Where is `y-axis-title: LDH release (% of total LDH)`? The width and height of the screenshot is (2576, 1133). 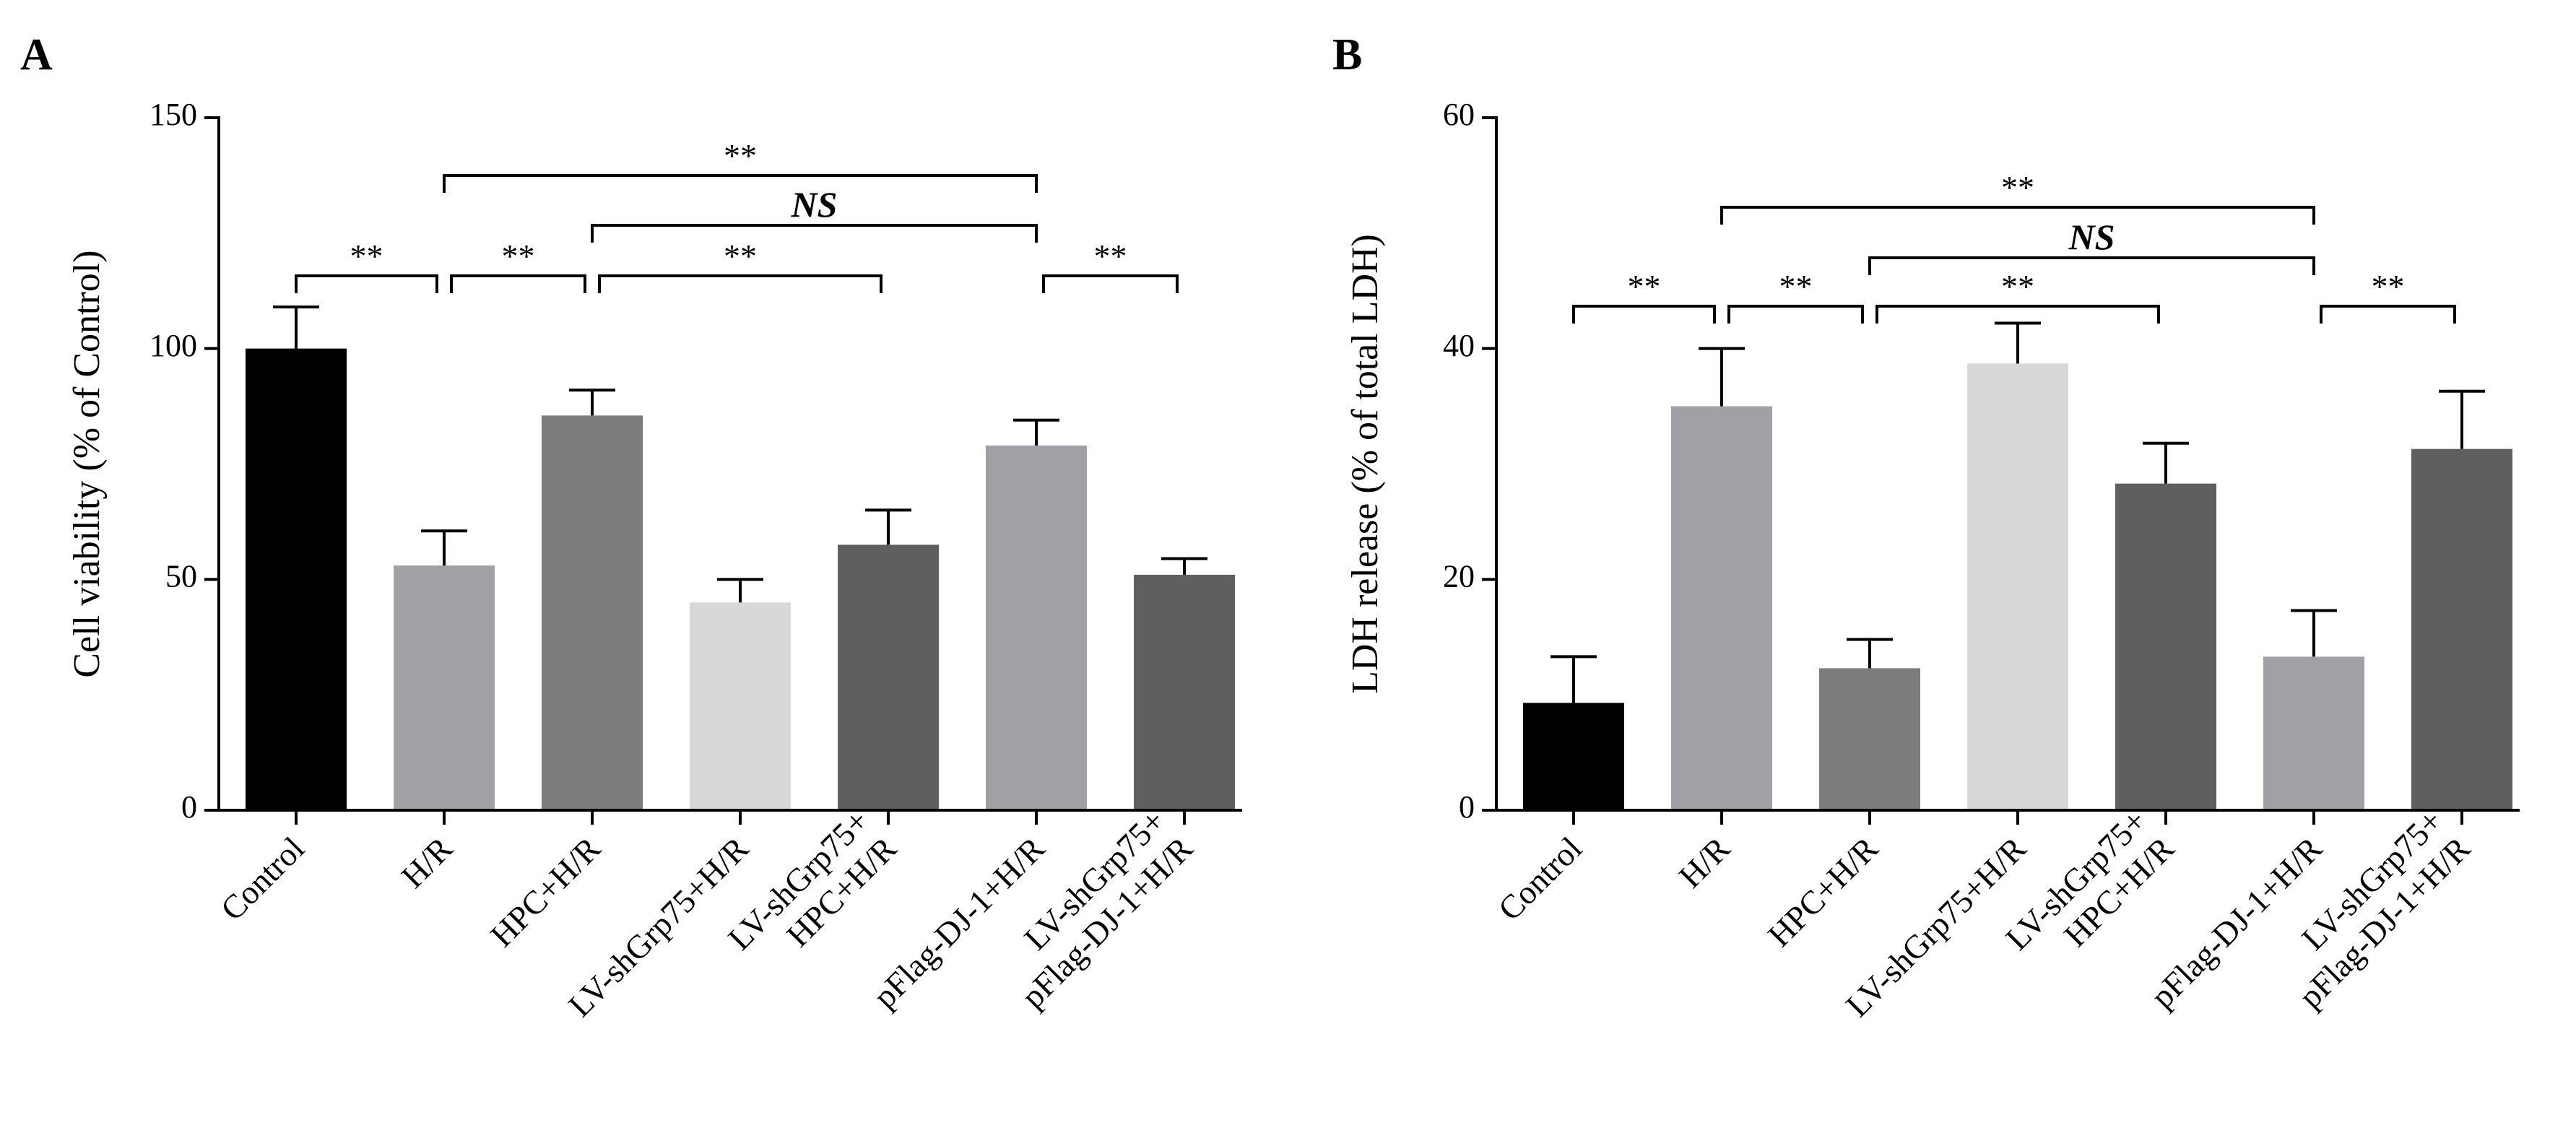
y-axis-title: LDH release (% of total LDH) is located at coordinates (1365, 464).